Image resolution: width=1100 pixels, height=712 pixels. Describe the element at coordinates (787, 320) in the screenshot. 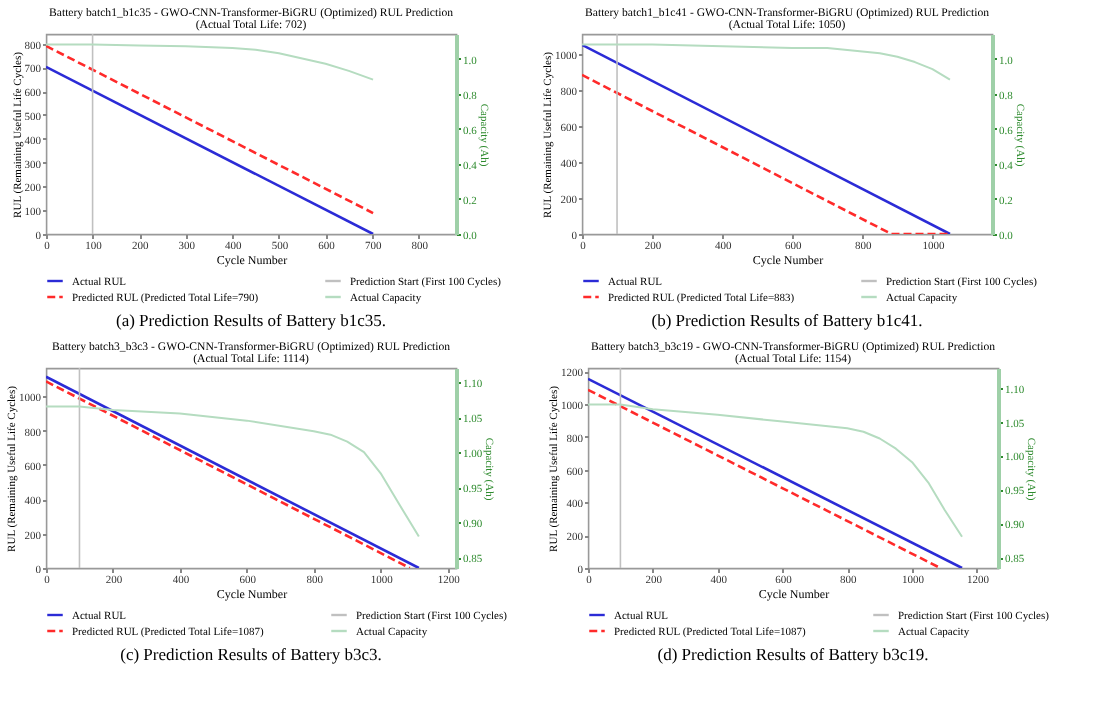

I see `text: (b) Prediction Results of Battery b1c41.` at that location.